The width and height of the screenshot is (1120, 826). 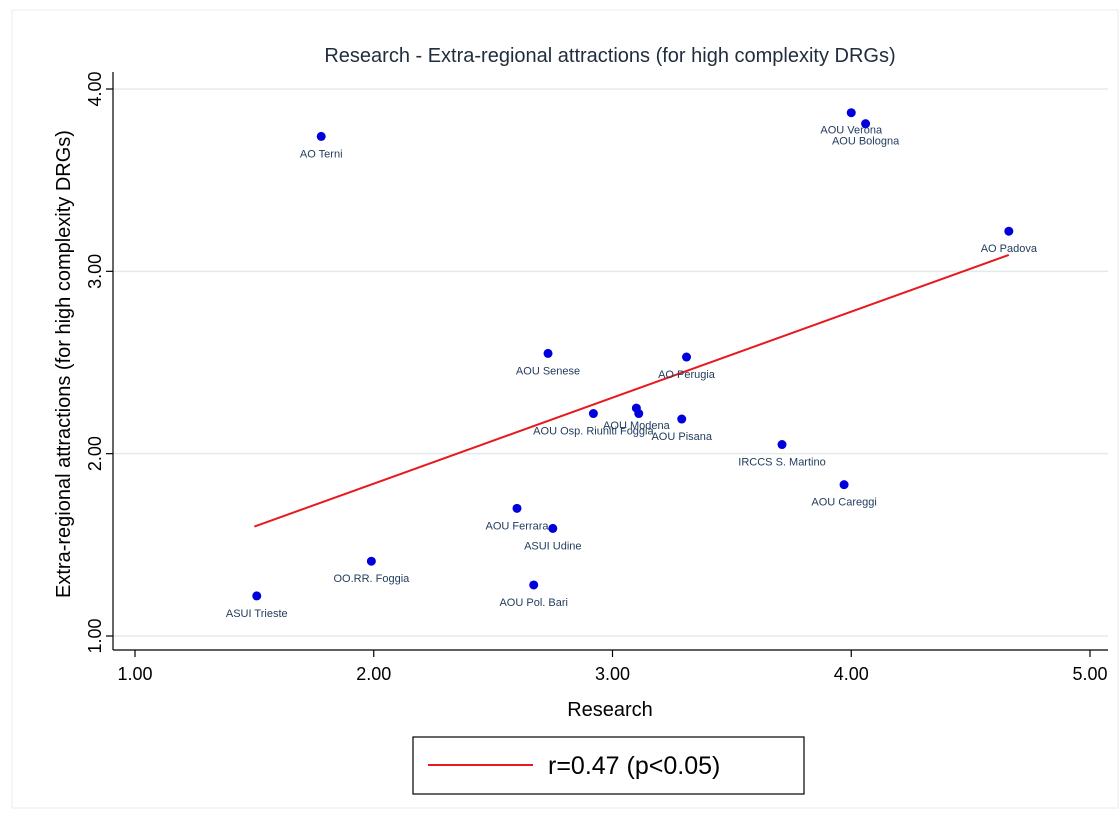 What do you see at coordinates (321, 154) in the screenshot?
I see `point-label: AO Terni` at bounding box center [321, 154].